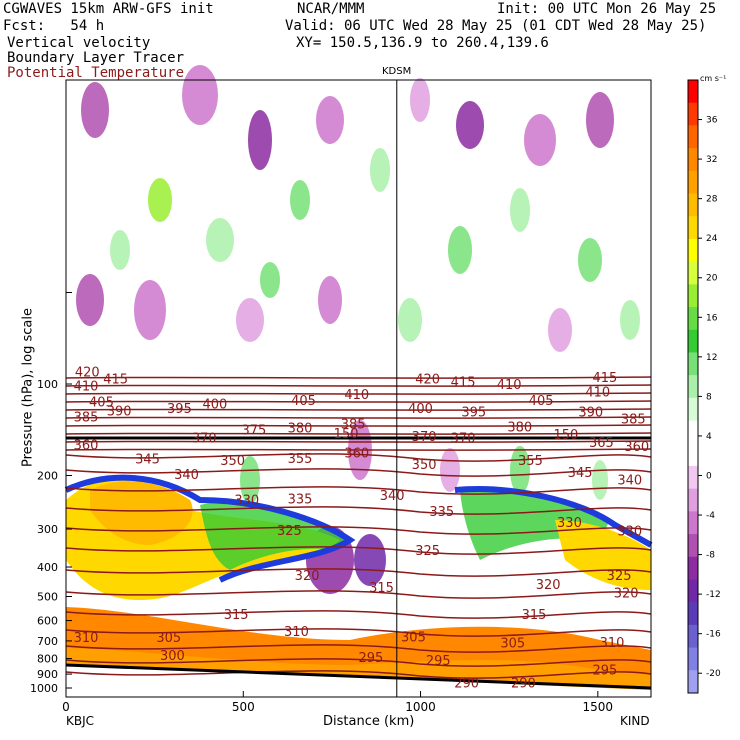 This screenshot has height=740, width=740. I want to click on theta-contour-label: 350, so click(232, 461).